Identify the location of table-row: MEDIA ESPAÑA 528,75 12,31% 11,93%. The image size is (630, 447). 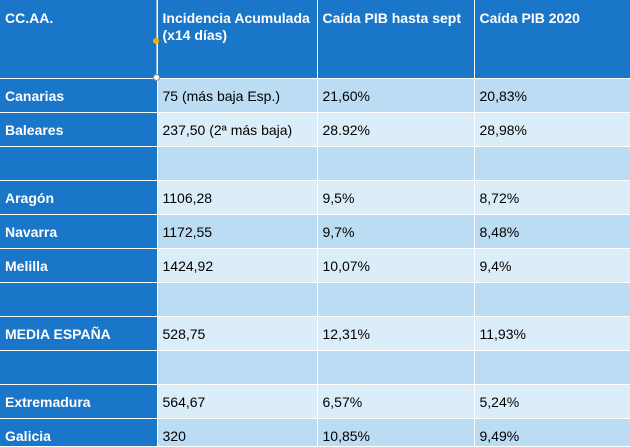
(315, 333).